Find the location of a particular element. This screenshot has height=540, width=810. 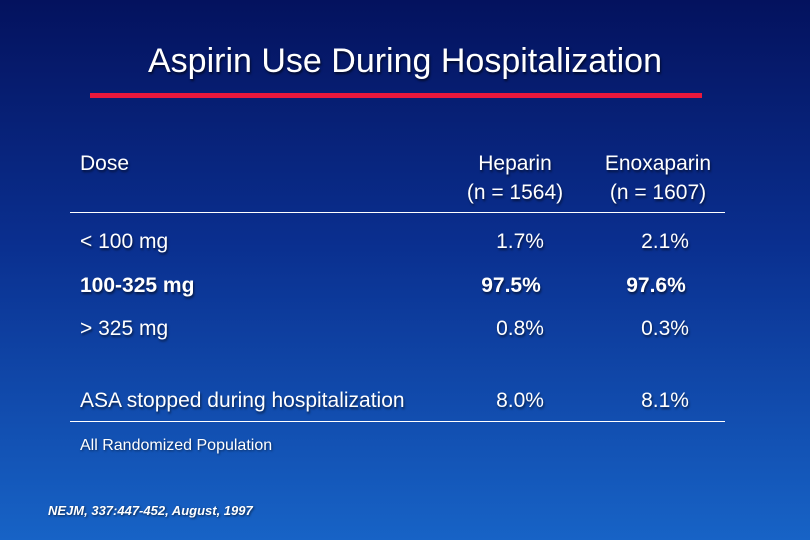

header-enoxaparin-name: Enoxaparin is located at coordinates (658, 163).